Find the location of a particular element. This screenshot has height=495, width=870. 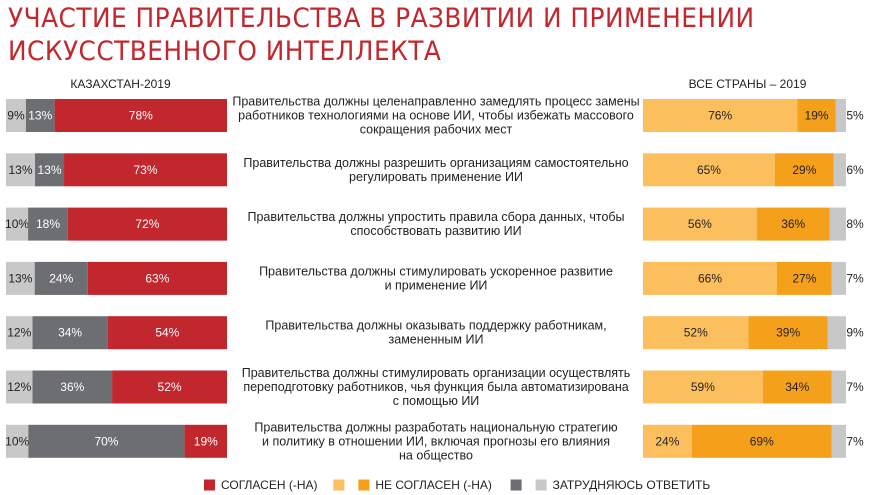

category-label: замененным ИИ is located at coordinates (436, 340).